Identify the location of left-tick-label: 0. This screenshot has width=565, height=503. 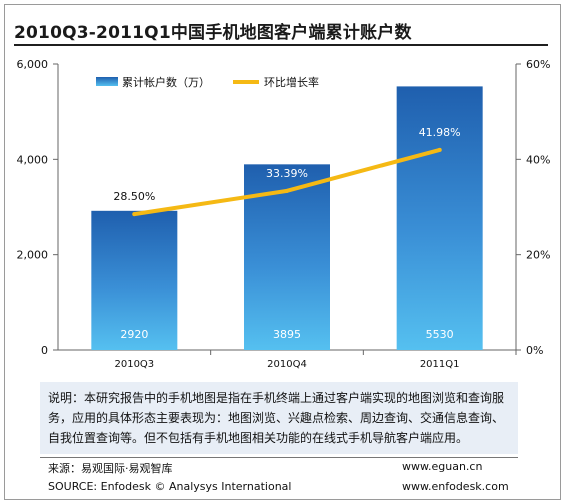
(44, 350).